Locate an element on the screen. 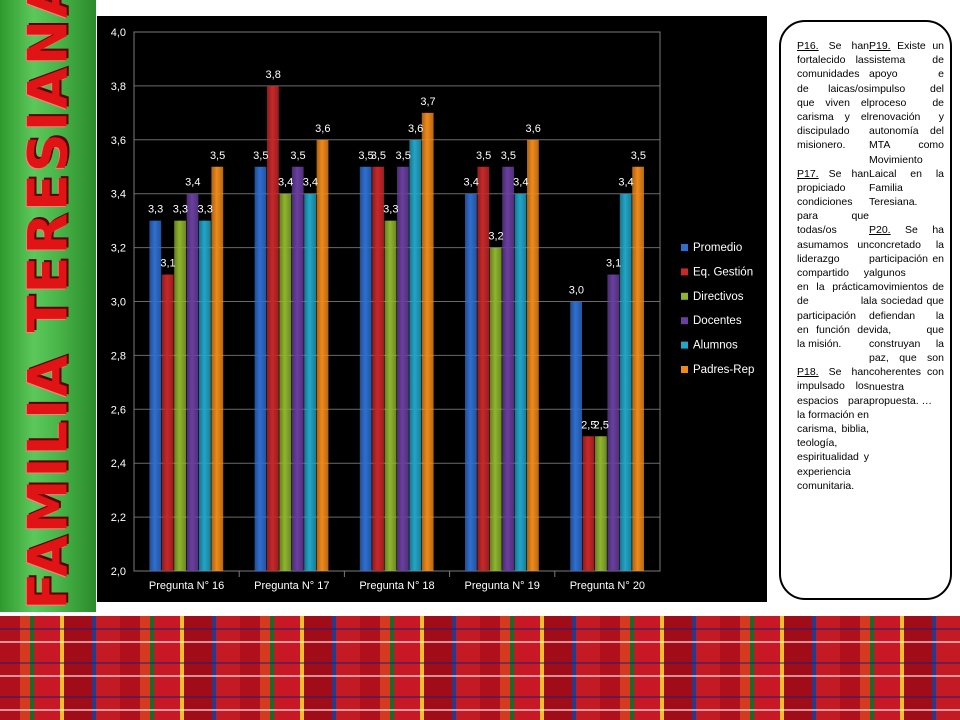  sidebar-title: FAMILIA TERESIANA is located at coordinates (48, 305).